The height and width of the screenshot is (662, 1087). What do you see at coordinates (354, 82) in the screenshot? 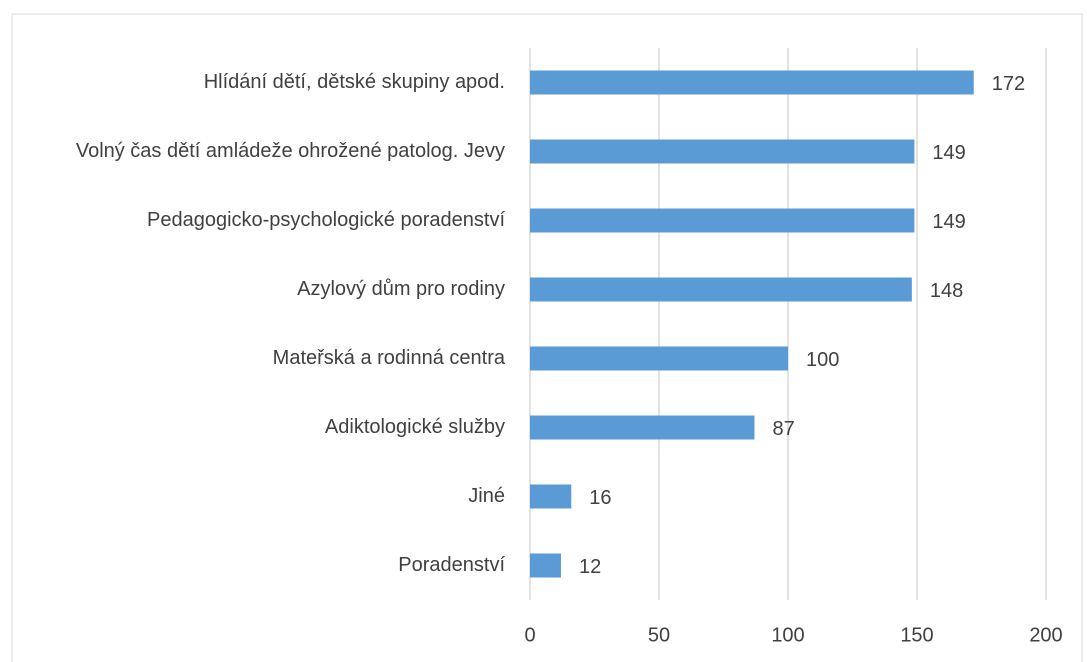
I see `y-tick-label: Hlídání dětí, dětské skupiny apod.` at bounding box center [354, 82].